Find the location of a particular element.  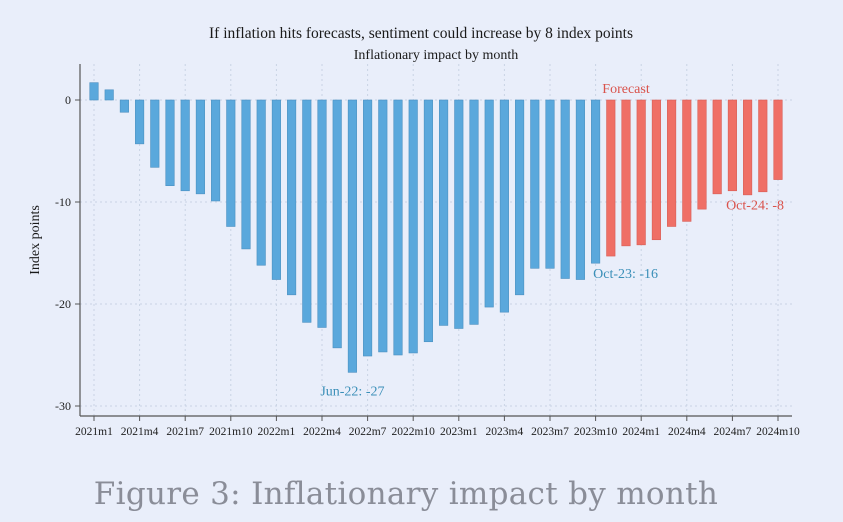

bar-forecast-2024m1 is located at coordinates (641, 172).